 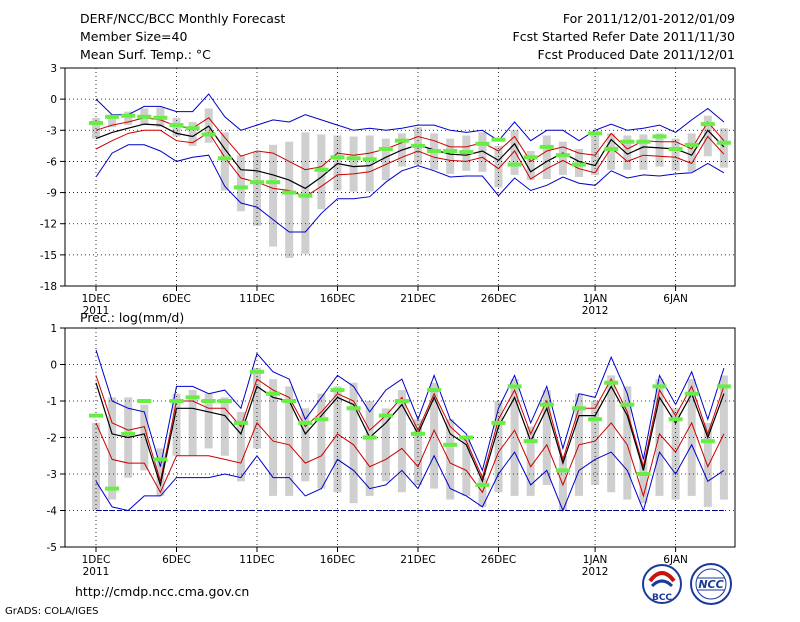 I want to click on forecast-period-label: For 2011/12/01-2012/01/09, so click(x=649, y=18).